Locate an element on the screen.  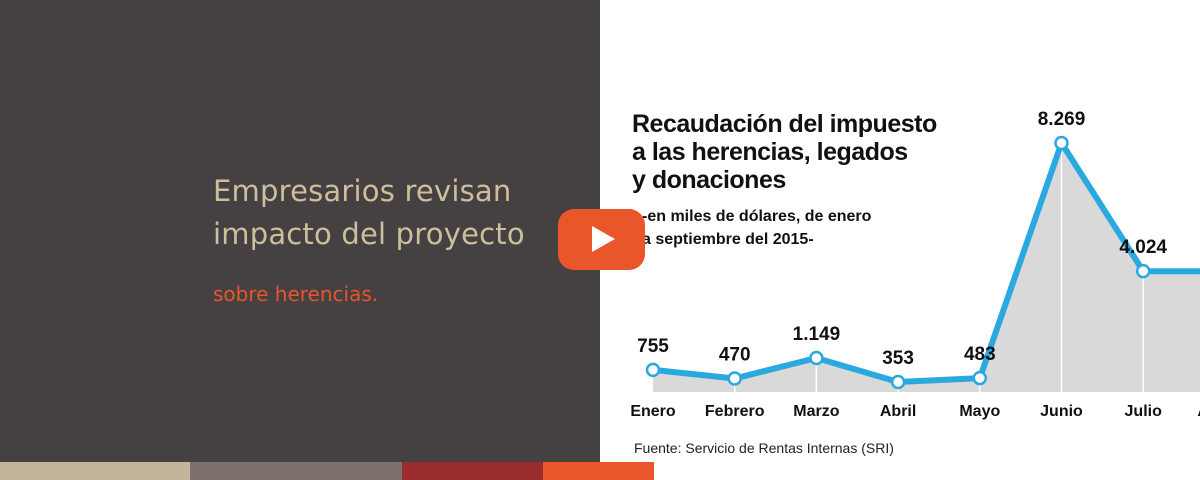
subheadline: sobre herencias. is located at coordinates (296, 294).